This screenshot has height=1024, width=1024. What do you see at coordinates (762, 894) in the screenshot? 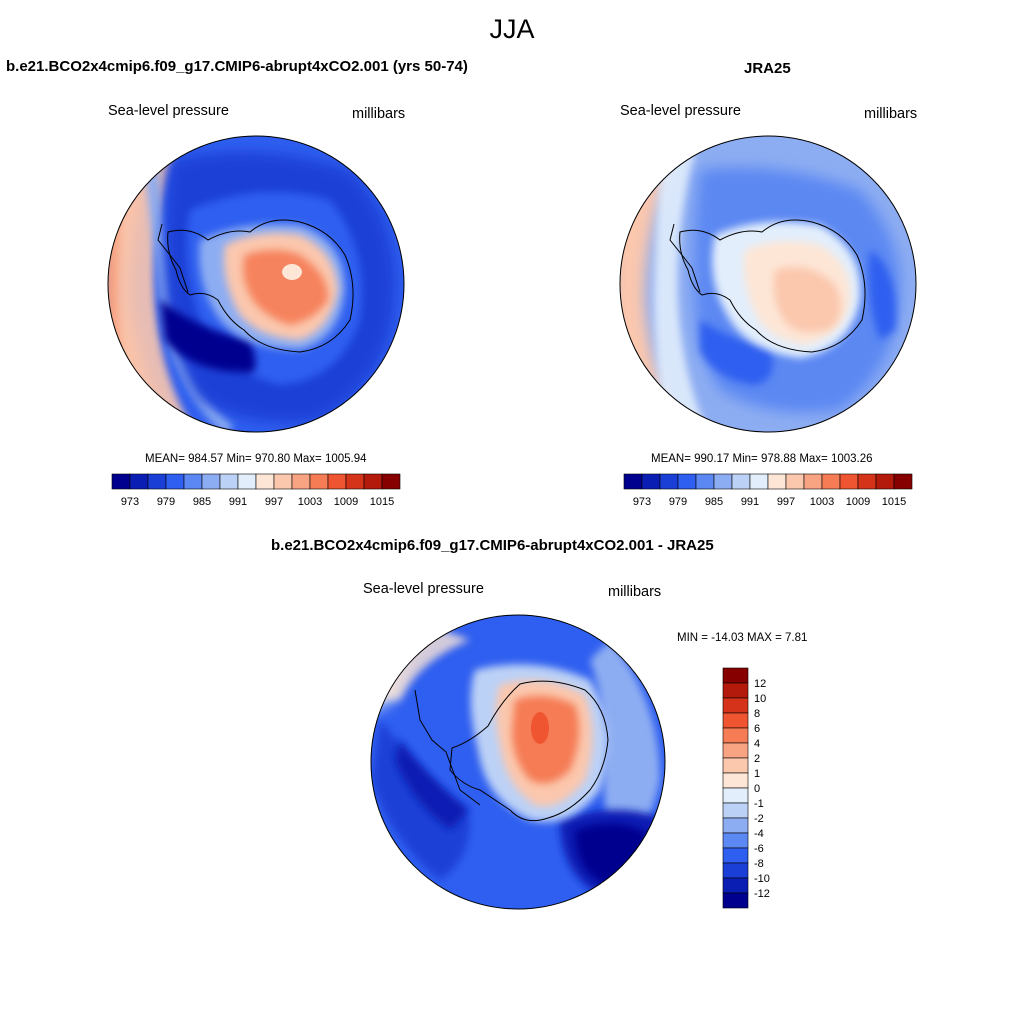
I see `colorbar-tick-label: -12` at bounding box center [762, 894].